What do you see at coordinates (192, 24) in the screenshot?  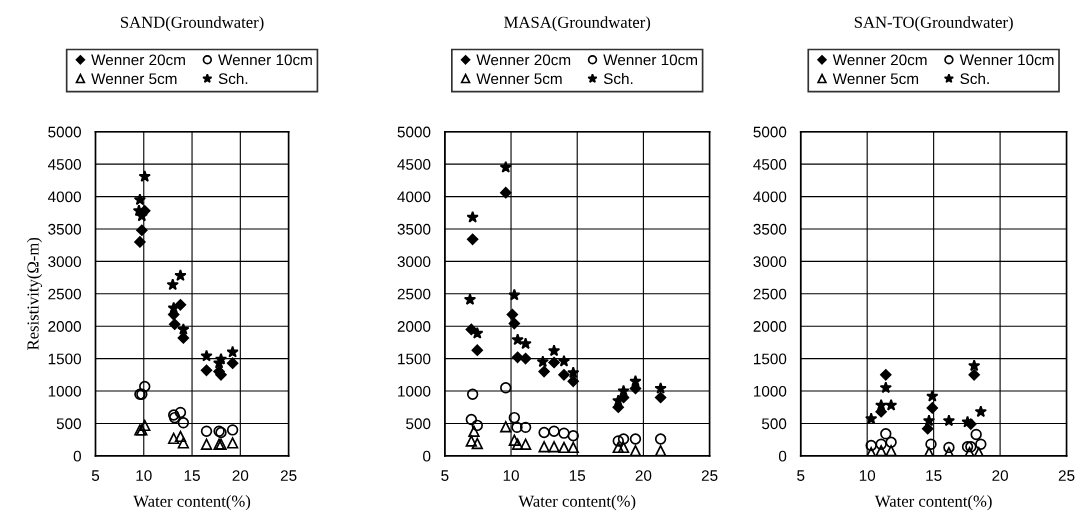 I see `chart-title: SAND(Groundwater)` at bounding box center [192, 24].